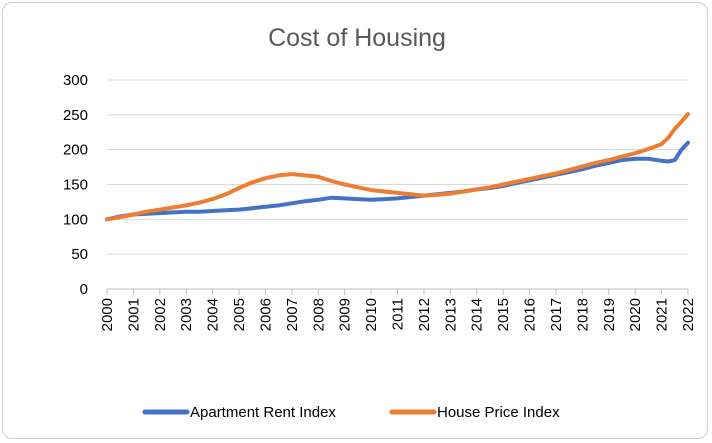 This screenshot has width=712, height=443. What do you see at coordinates (263, 412) in the screenshot?
I see `legend-label-apartment-rent: Apartment Rent Index` at bounding box center [263, 412].